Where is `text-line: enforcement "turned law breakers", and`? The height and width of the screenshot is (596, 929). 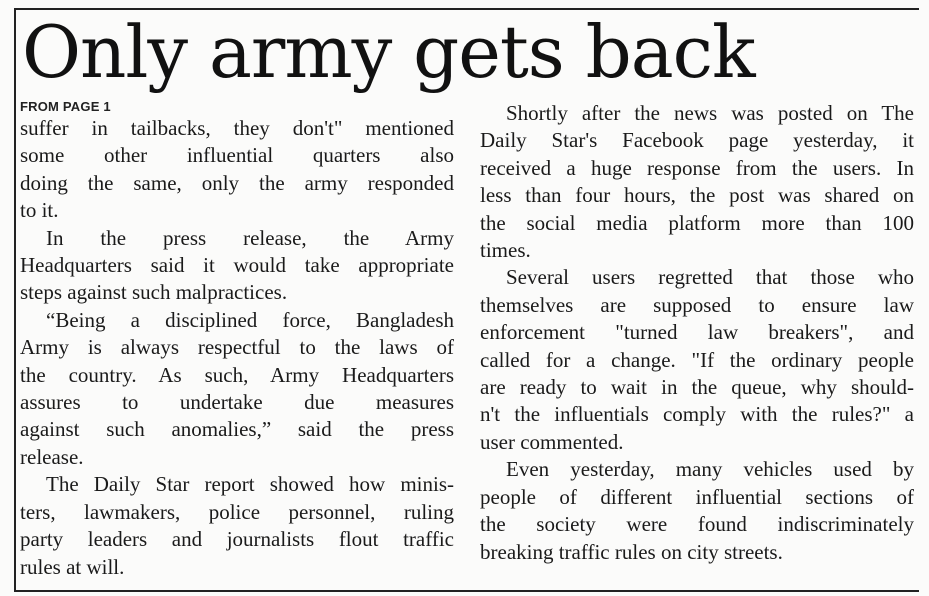 text-line: enforcement "turned law breakers", and is located at coordinates (697, 332).